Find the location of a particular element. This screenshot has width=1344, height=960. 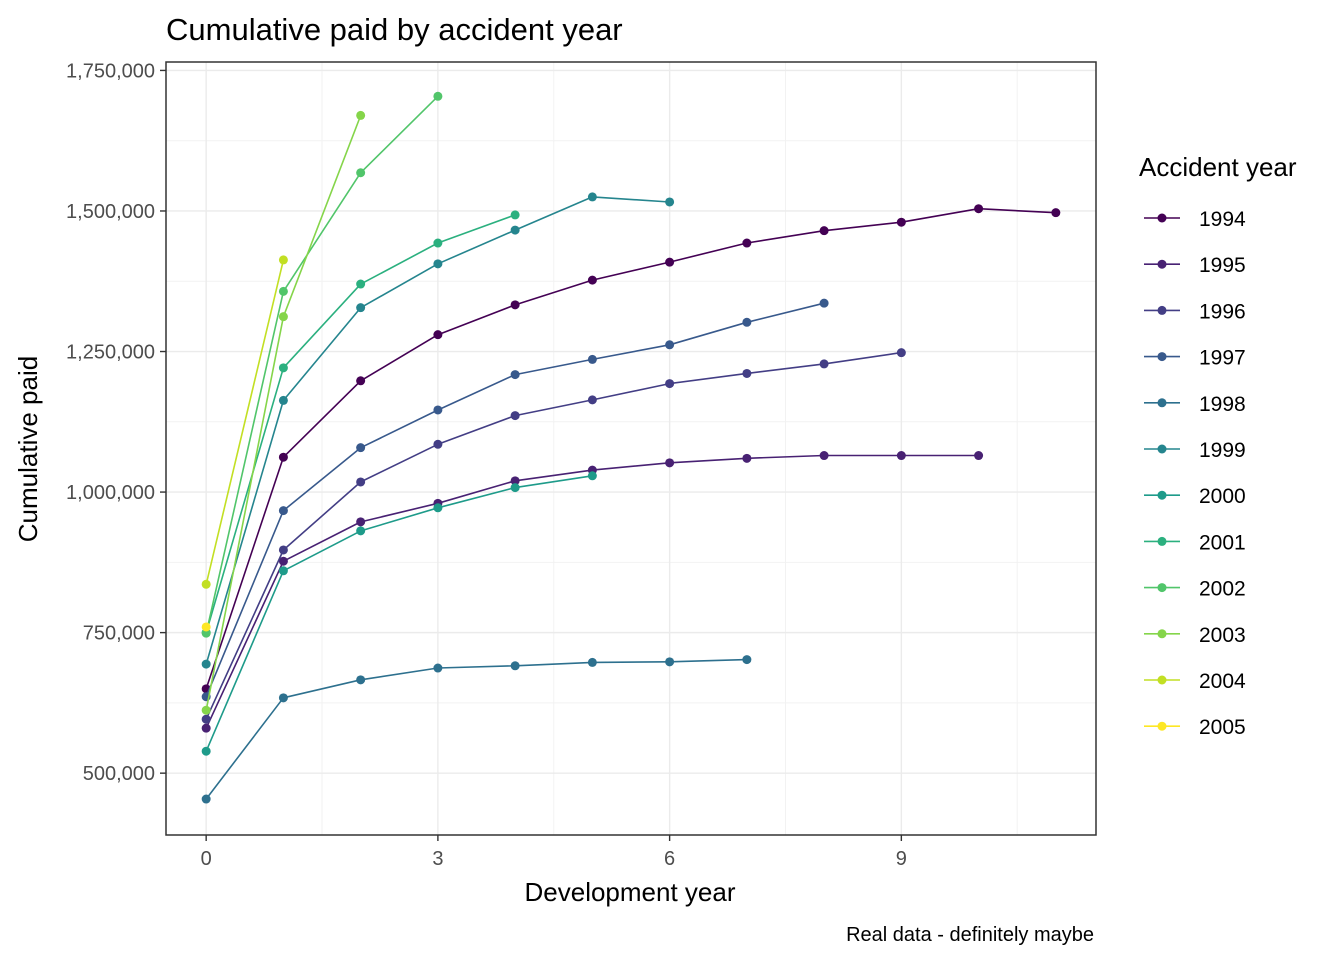

legend-label: 2005 is located at coordinates (1222, 727).